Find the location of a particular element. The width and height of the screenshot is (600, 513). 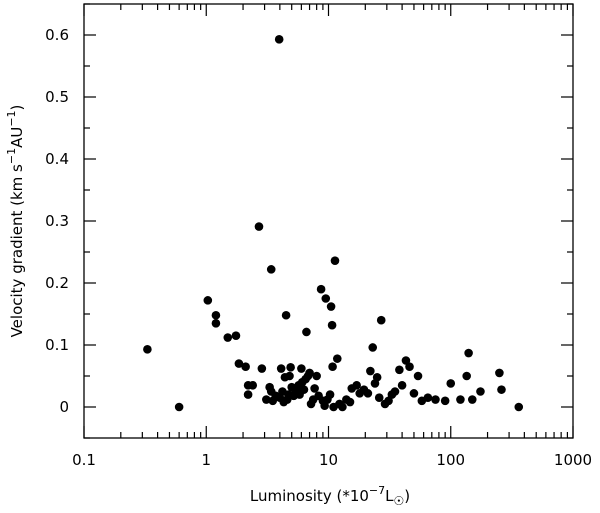

x-tick-label: 10 is located at coordinates (328, 460).